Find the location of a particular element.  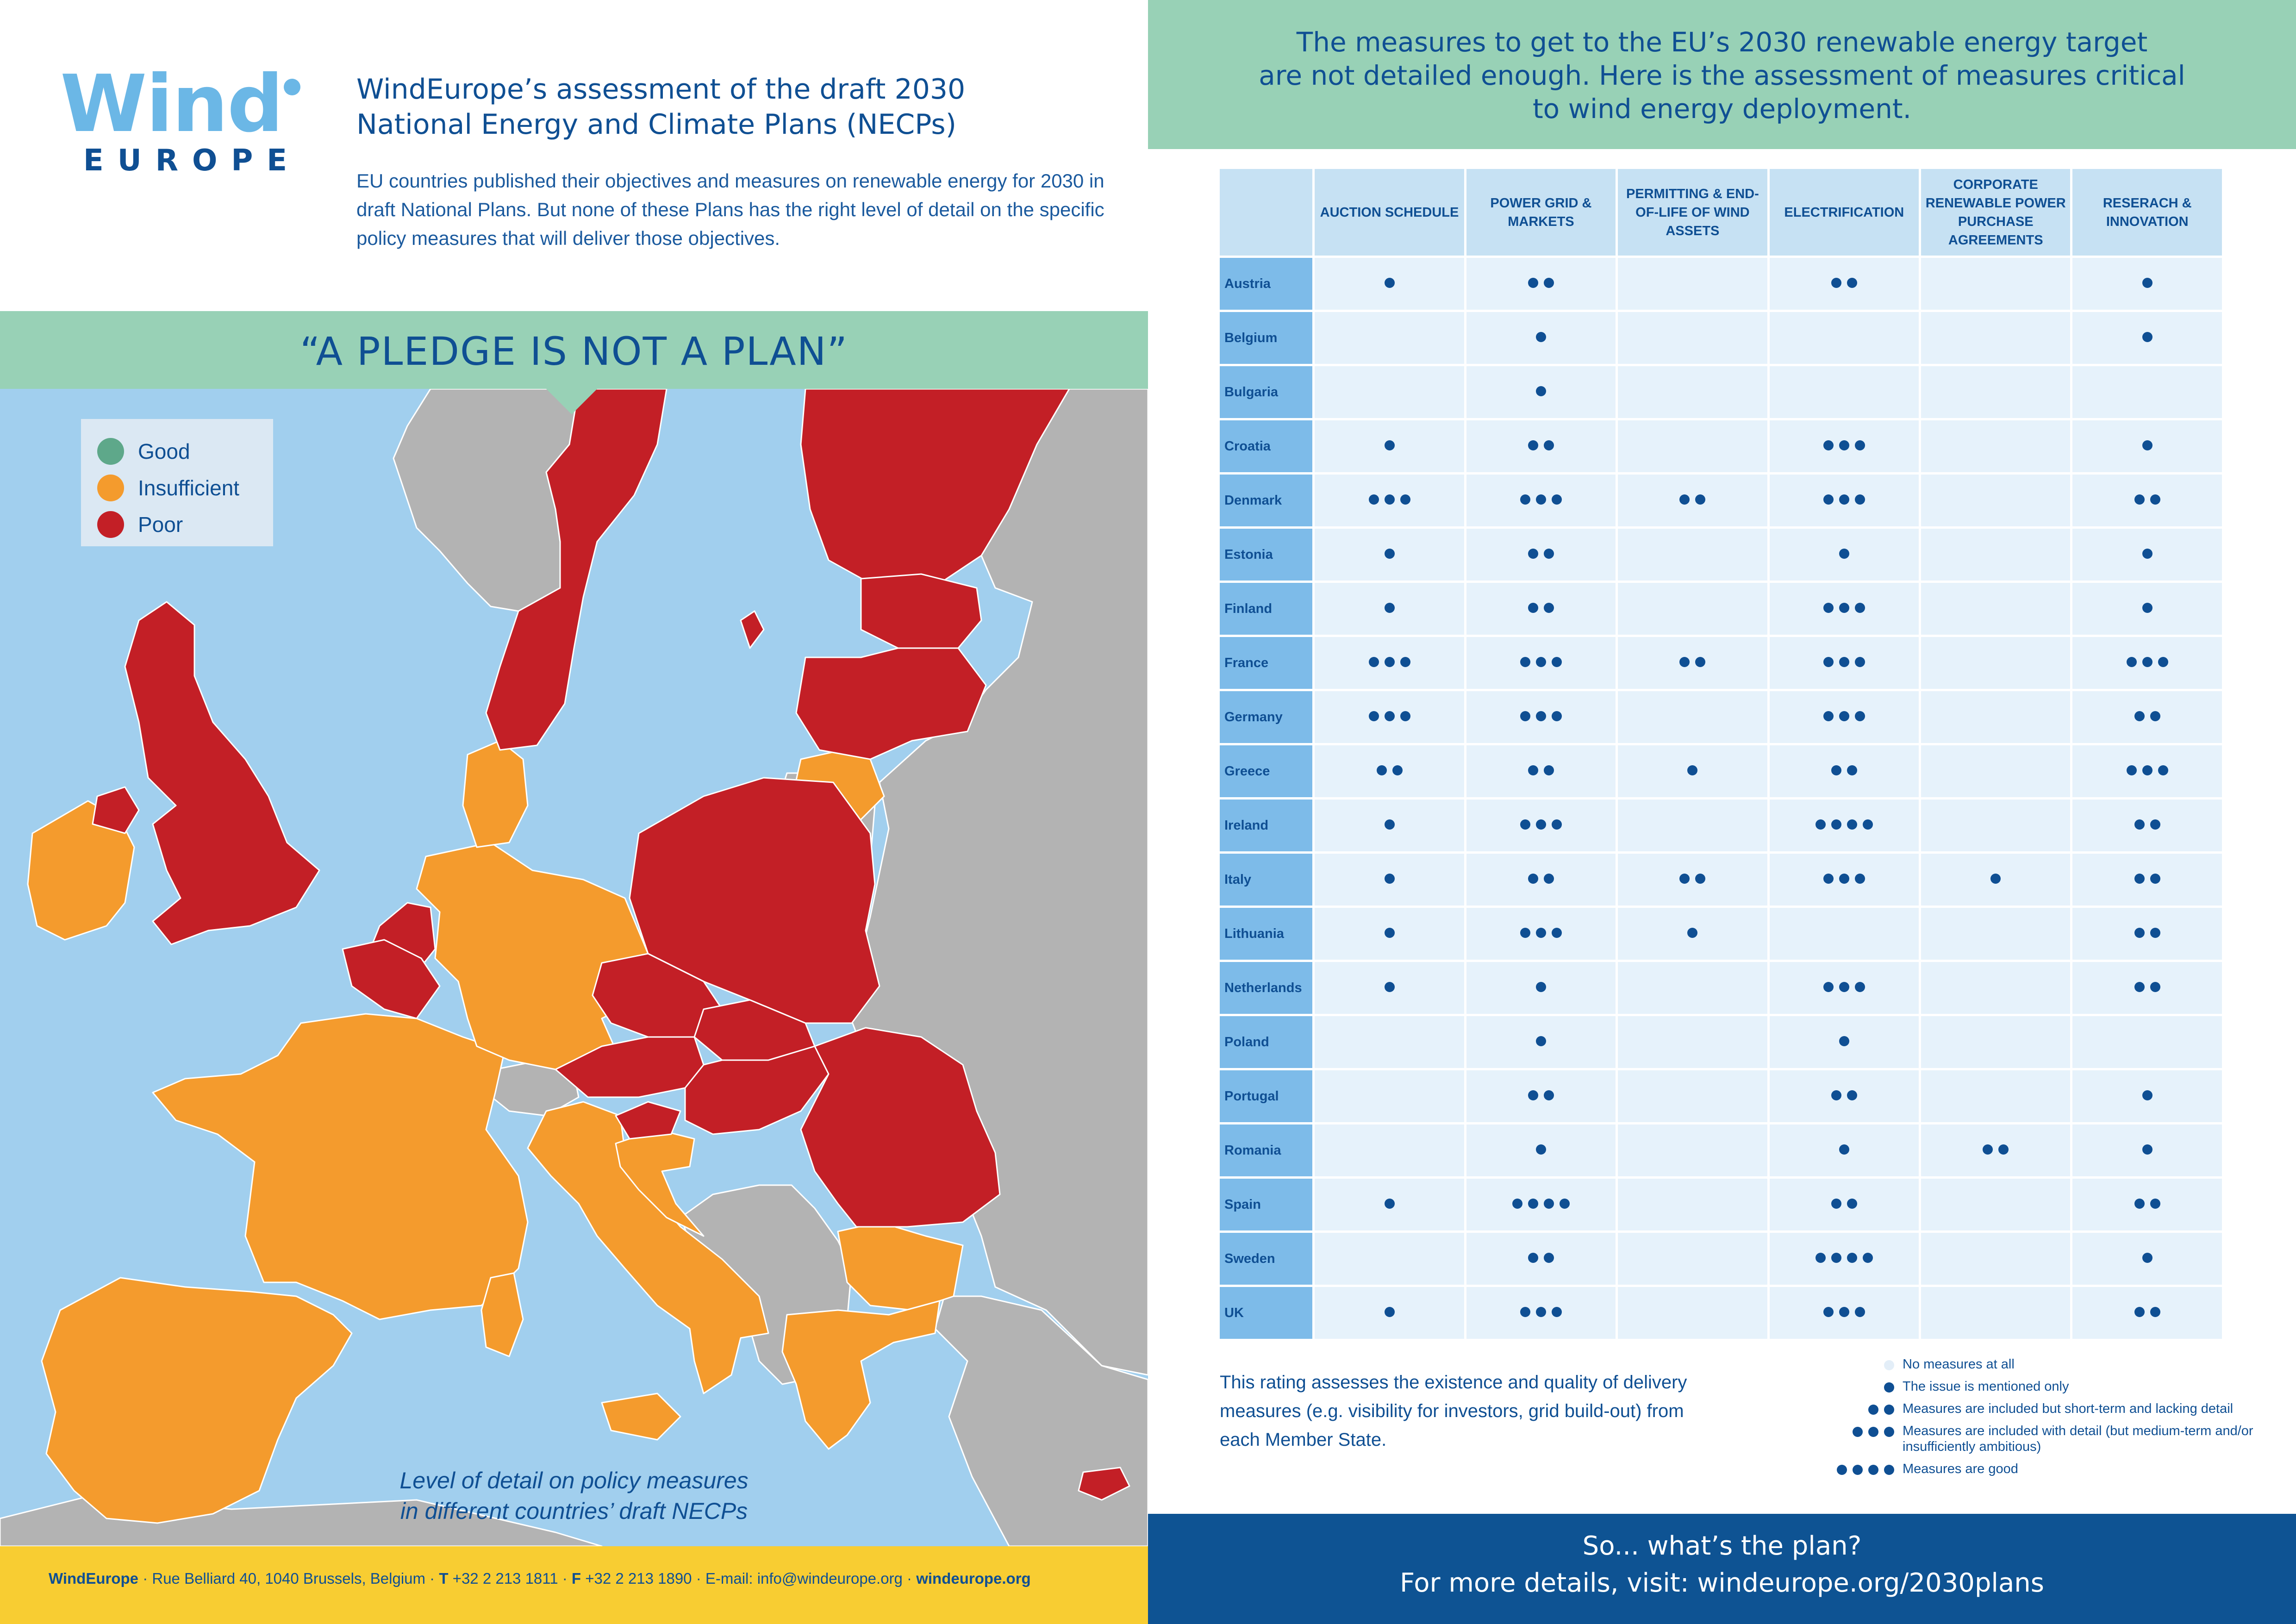

country-name: Austria is located at coordinates (1267, 285).